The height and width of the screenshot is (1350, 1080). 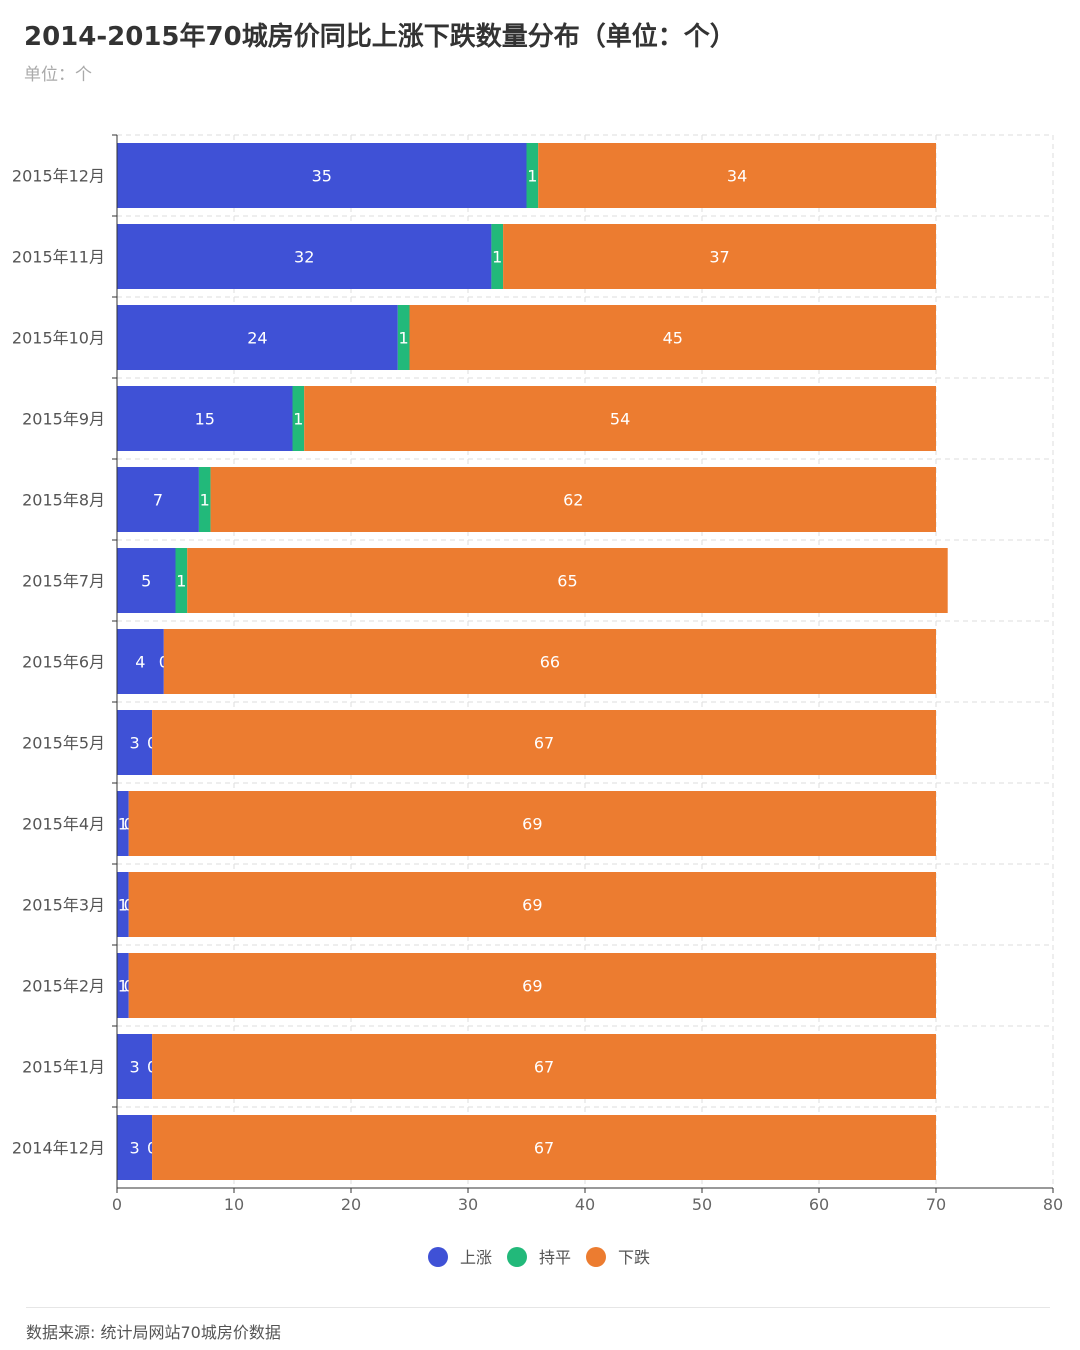 I want to click on x-tick-label: 30, so click(x=468, y=1204).